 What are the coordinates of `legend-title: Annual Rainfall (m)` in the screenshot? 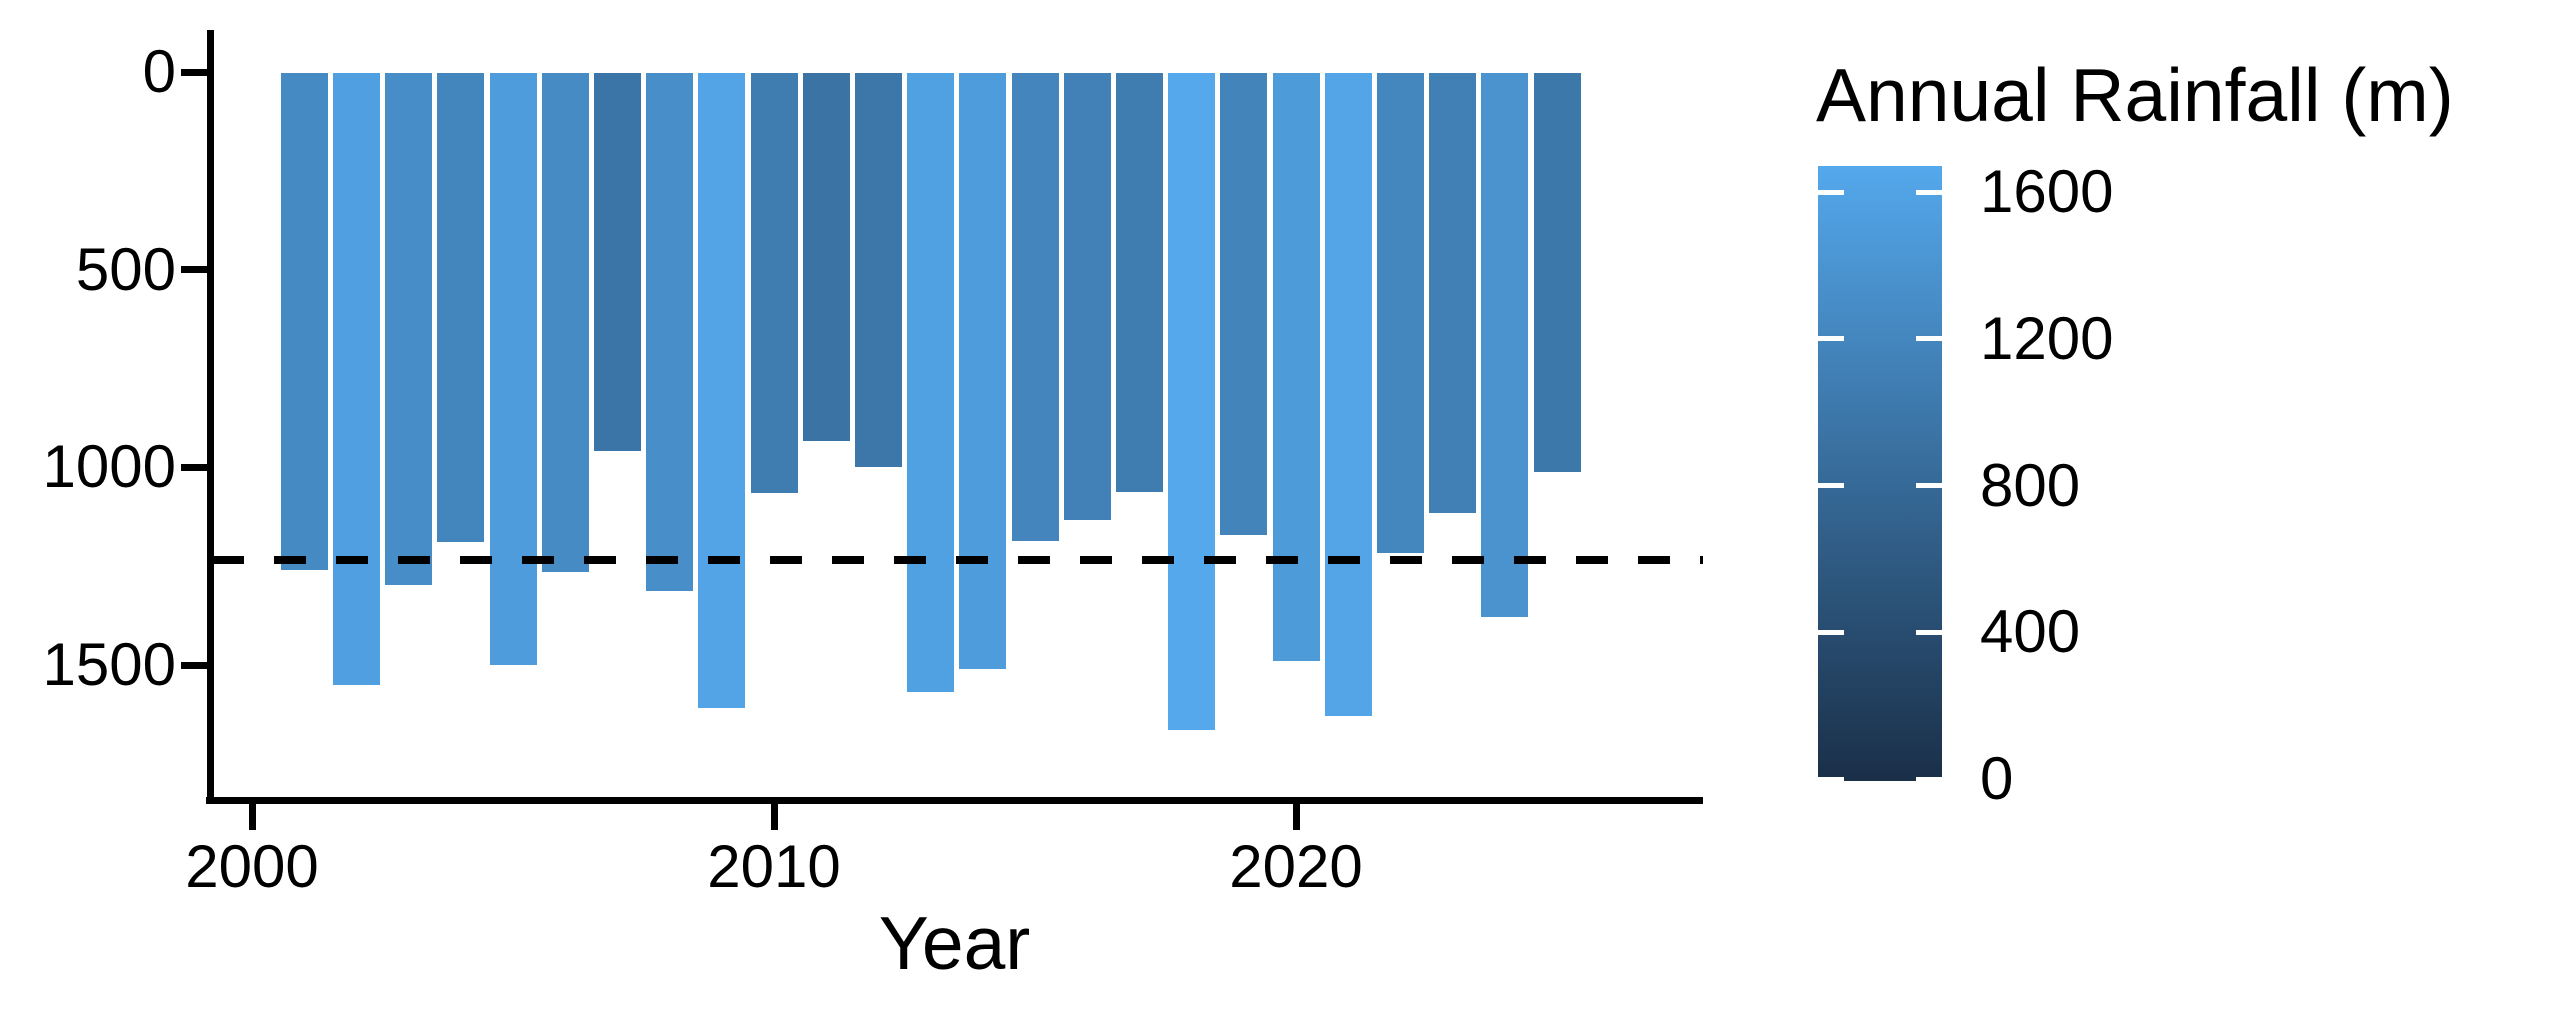 It's located at (2135, 95).